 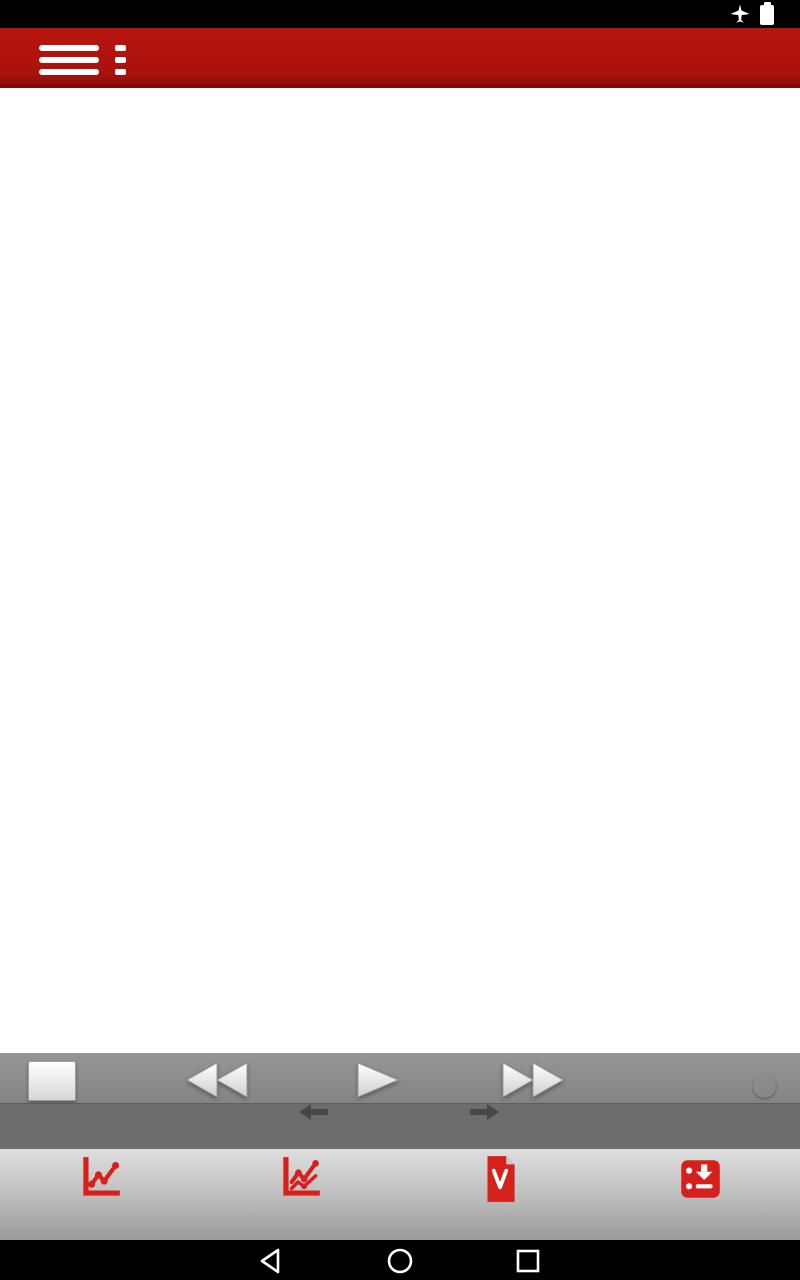 I want to click on tab-playback, so click(x=700, y=1195).